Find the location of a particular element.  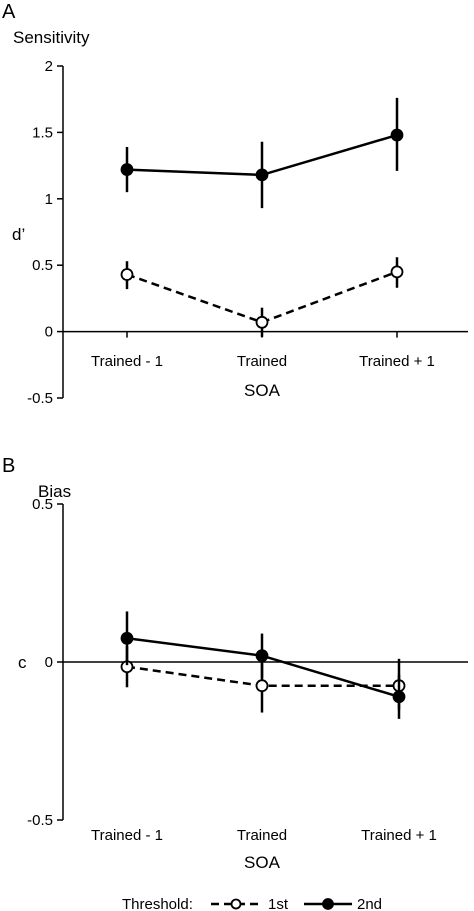

y-axis-label: d’ is located at coordinates (18, 234).